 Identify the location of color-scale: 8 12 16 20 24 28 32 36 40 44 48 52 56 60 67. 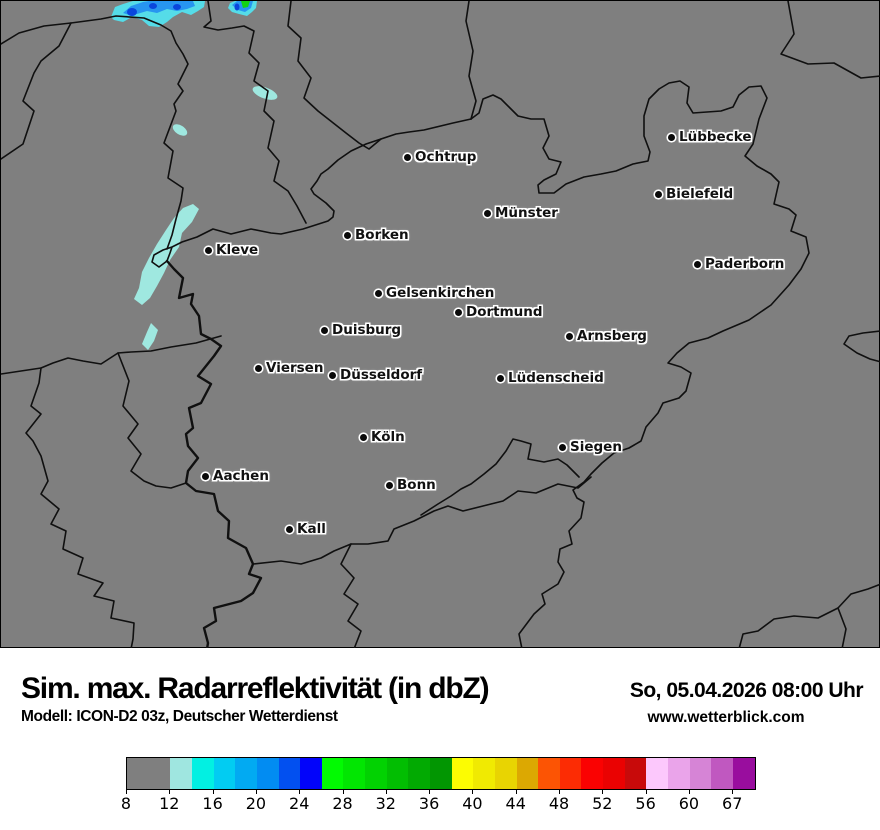
(440, 787).